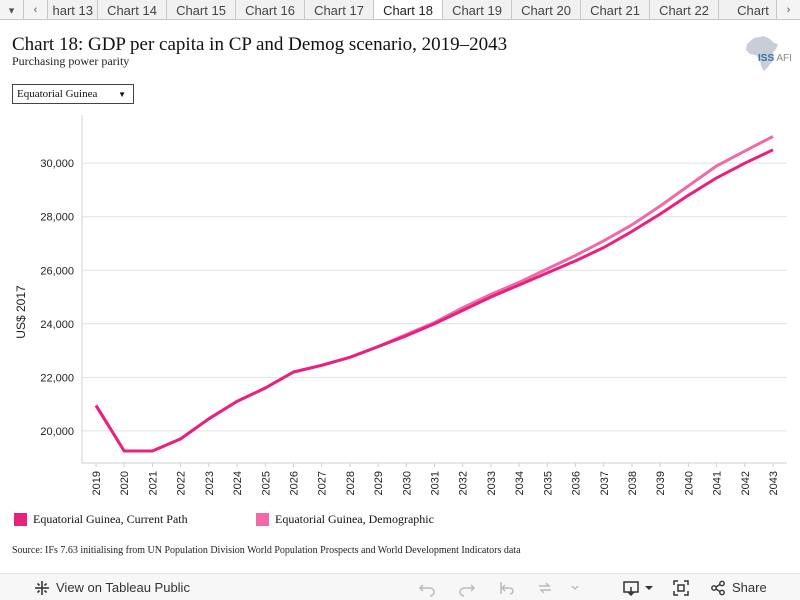  I want to click on x-tick-label: 2030, so click(407, 483).